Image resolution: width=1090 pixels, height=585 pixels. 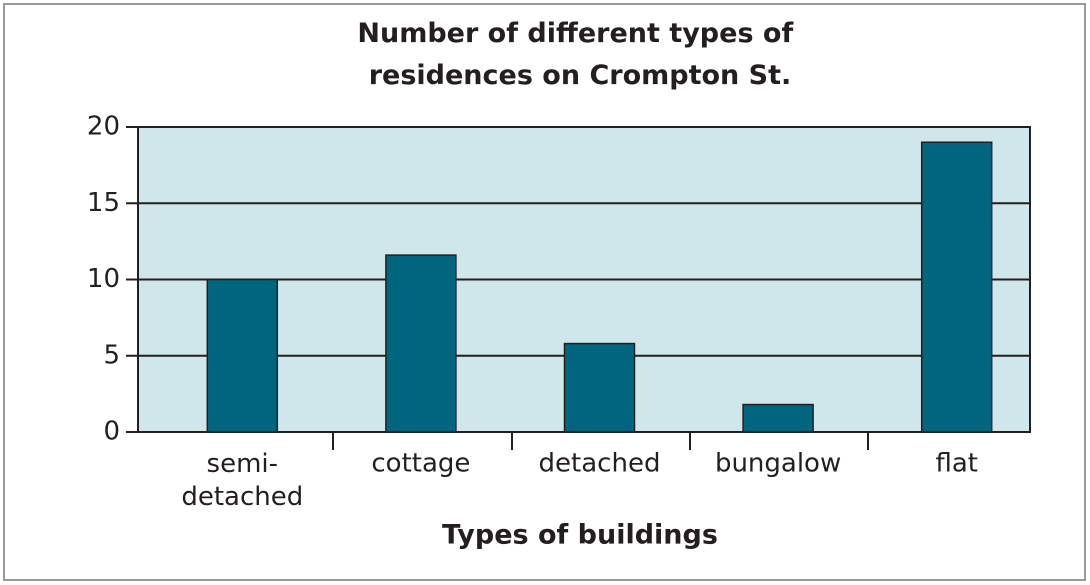 What do you see at coordinates (600, 464) in the screenshot?
I see `x-tick-label: detached` at bounding box center [600, 464].